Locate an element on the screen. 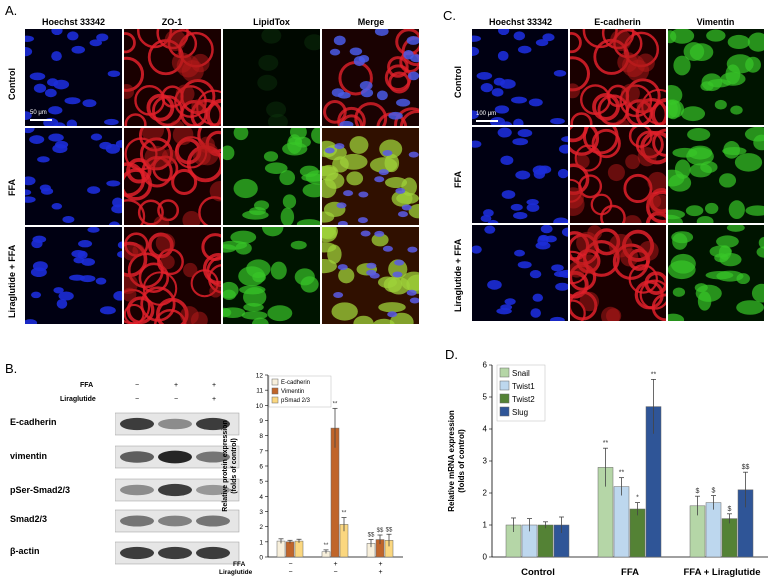 The width and height of the screenshot is (770, 580). panel-c-row-label-2: FFA is located at coordinates (458, 179).